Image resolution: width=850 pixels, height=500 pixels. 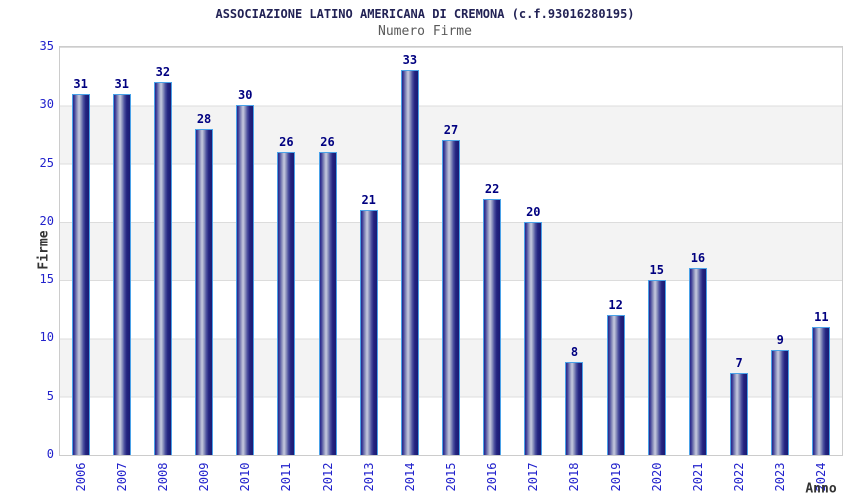 I want to click on bar-2012, so click(x=327, y=303).